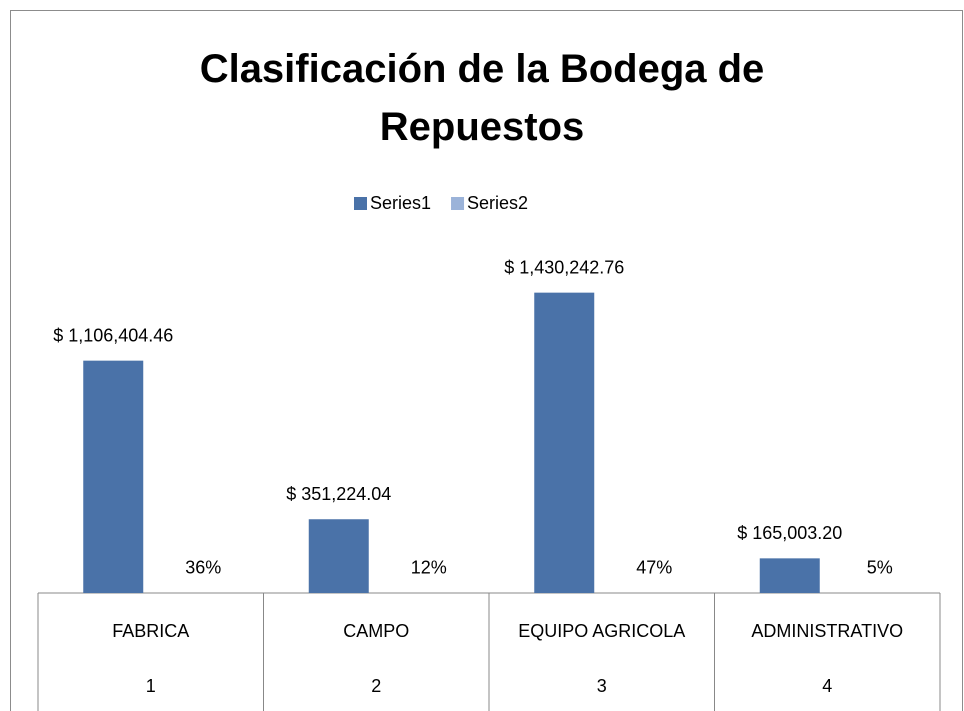 The image size is (964, 711). Describe the element at coordinates (564, 267) in the screenshot. I see `data-label: $ 1,430,242.76` at that location.